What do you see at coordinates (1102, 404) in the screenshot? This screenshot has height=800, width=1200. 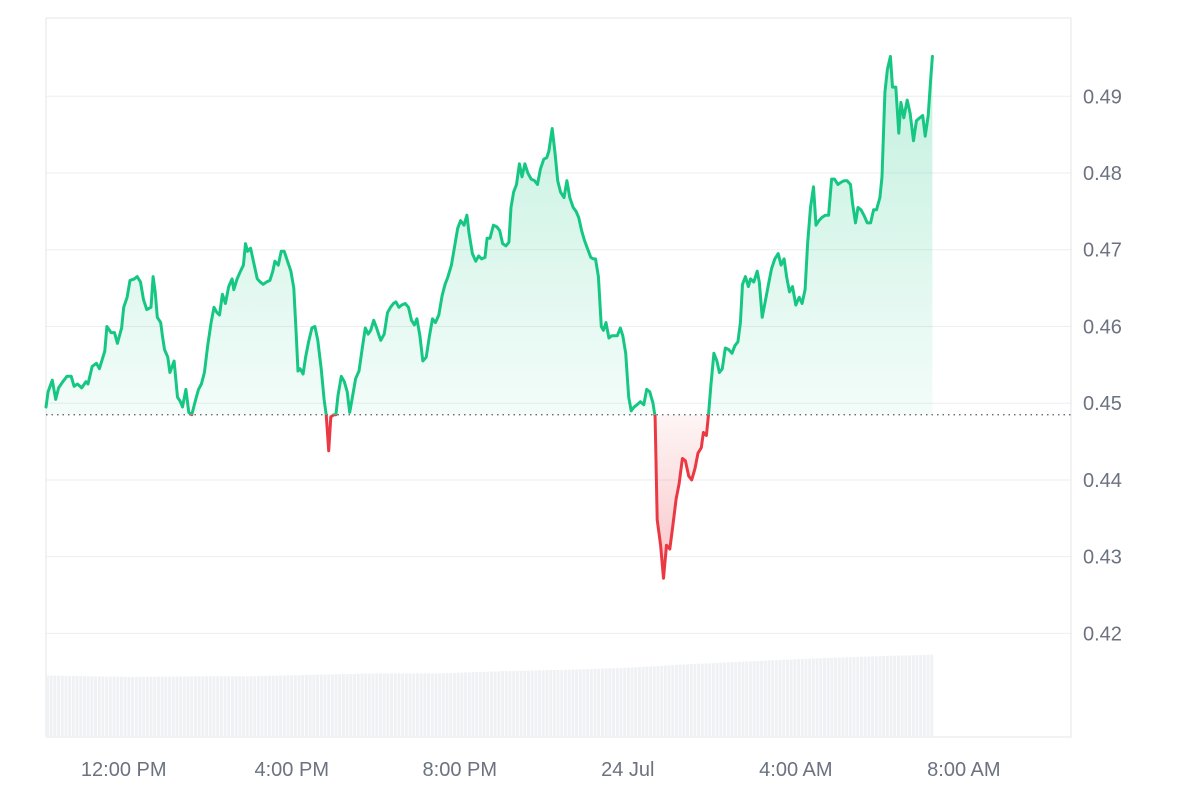 I see `y-tick-label: 0.45` at bounding box center [1102, 404].